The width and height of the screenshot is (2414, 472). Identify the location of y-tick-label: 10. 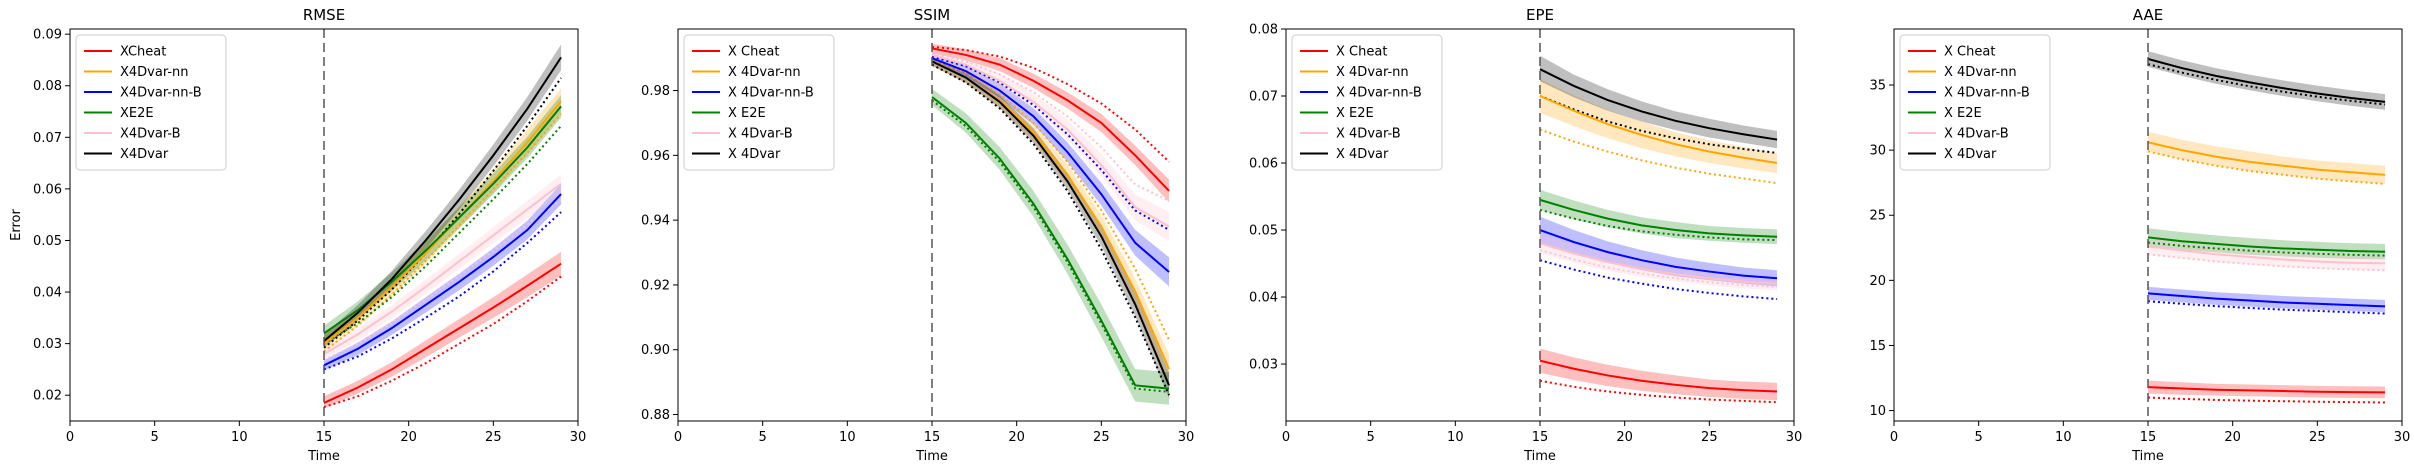
(1877, 411).